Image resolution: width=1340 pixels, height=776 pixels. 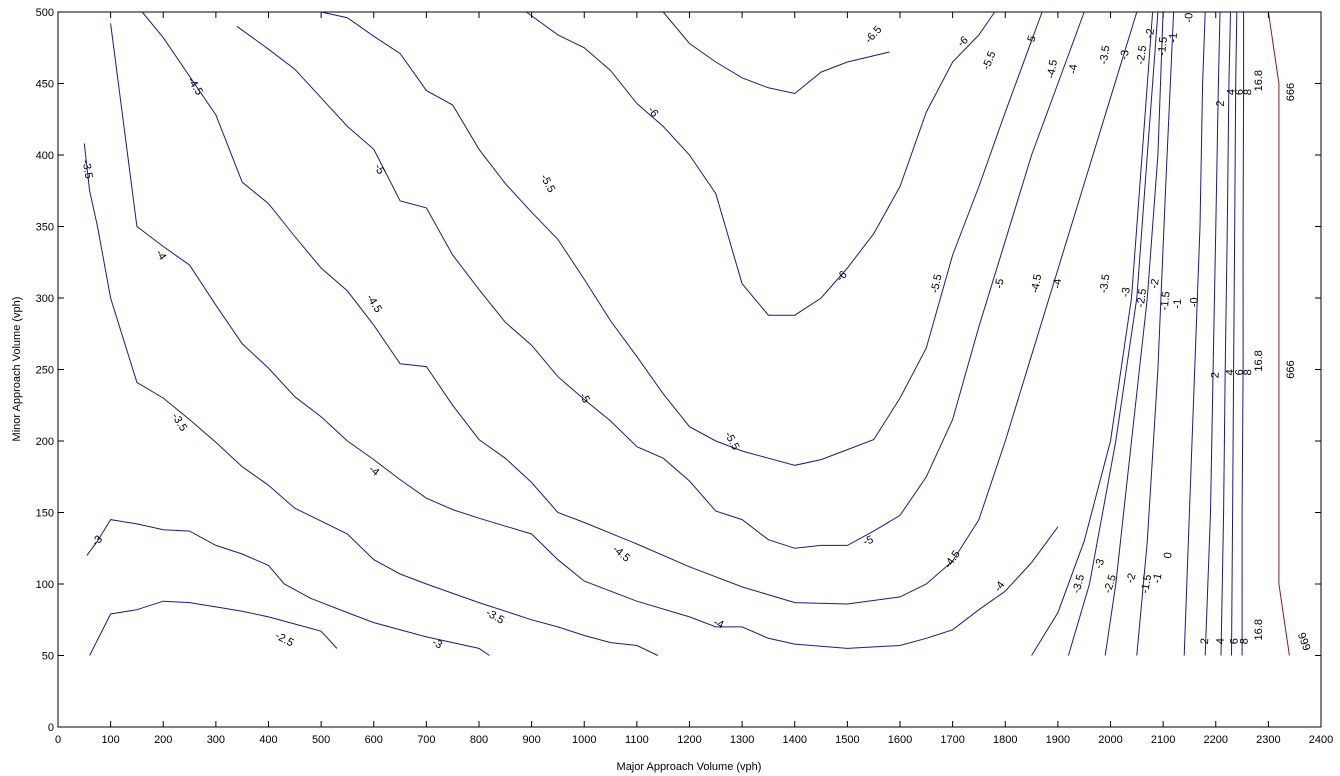 I want to click on y-tick-label: 350, so click(x=45, y=228).